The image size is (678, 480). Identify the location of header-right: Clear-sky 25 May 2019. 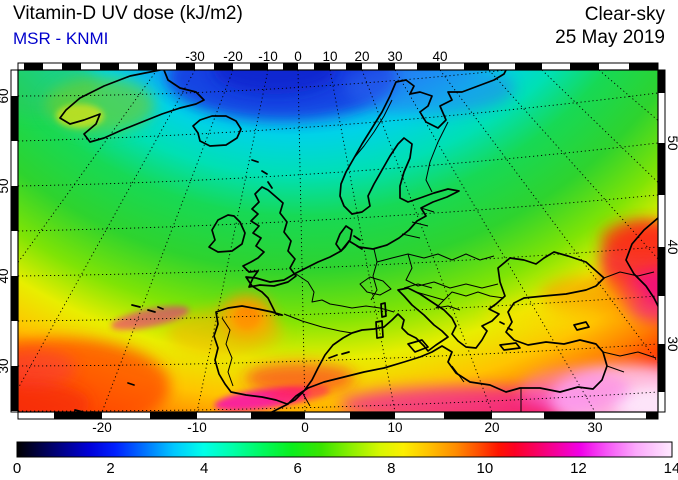
(610, 26).